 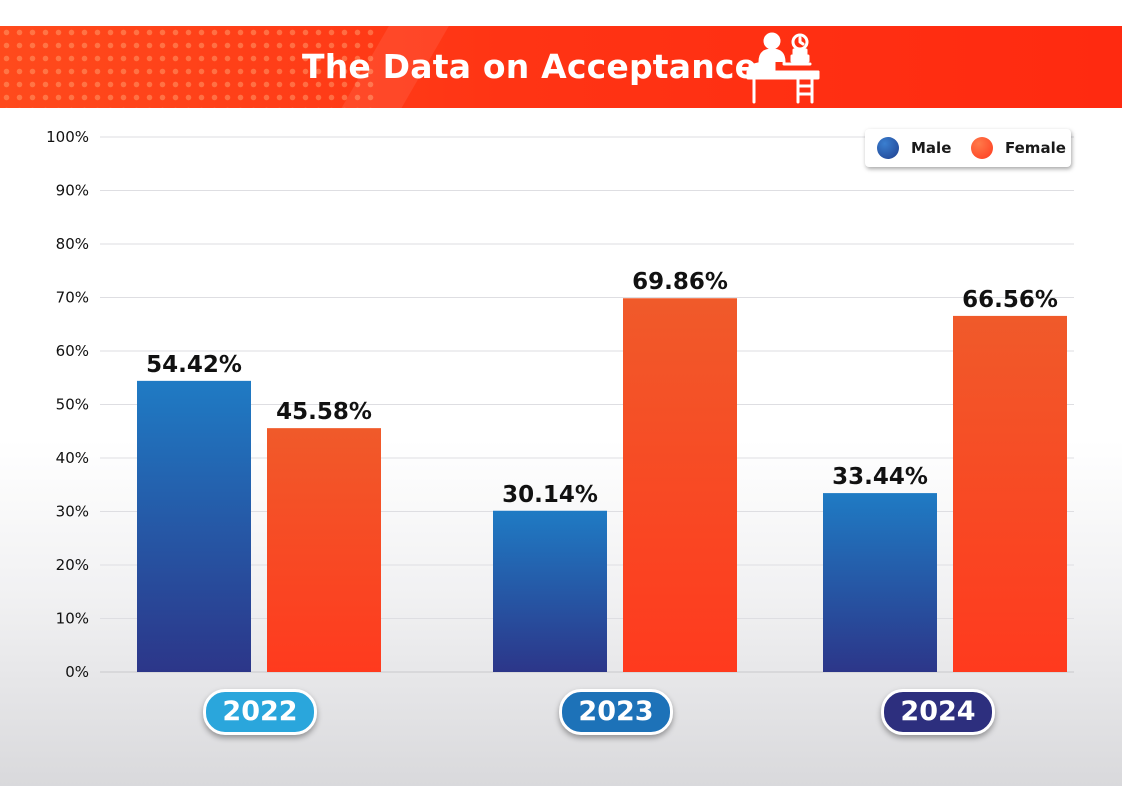 I want to click on y-tick-label: 20%, so click(x=72, y=565).